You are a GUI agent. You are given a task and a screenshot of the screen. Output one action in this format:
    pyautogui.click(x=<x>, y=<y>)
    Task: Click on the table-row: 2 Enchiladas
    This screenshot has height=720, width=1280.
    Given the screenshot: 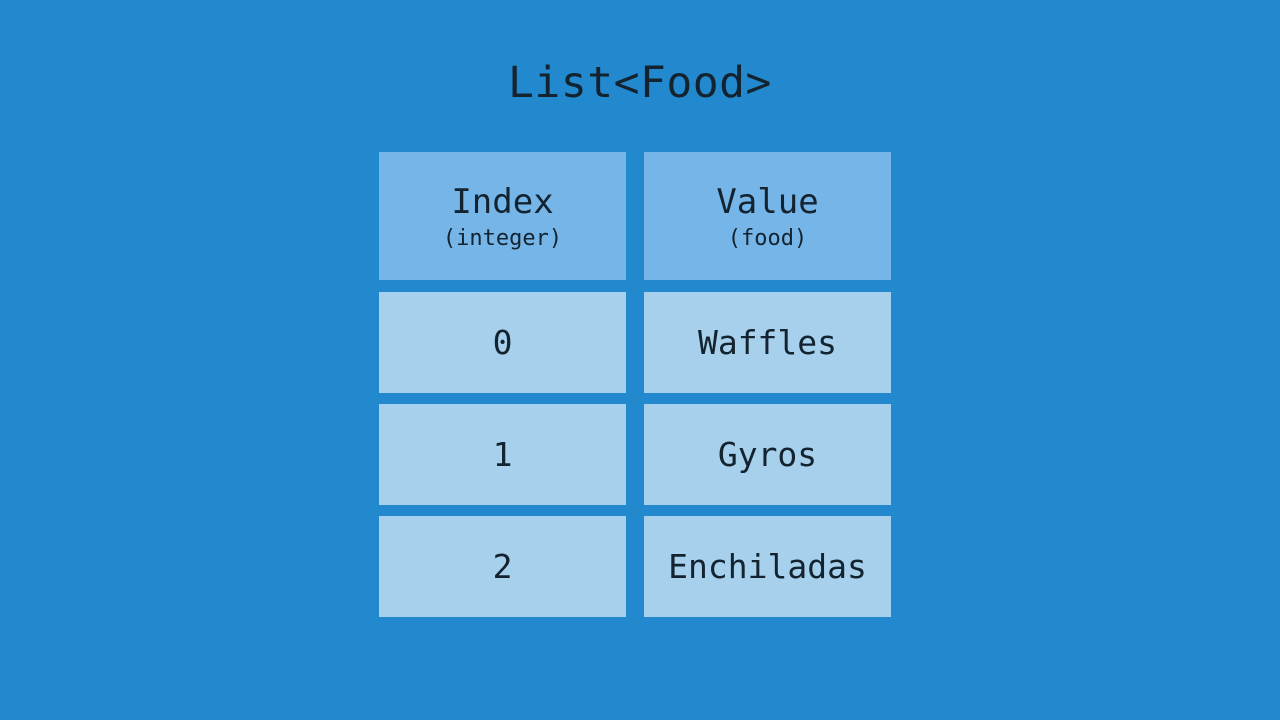 What is the action you would take?
    pyautogui.click(x=635, y=566)
    